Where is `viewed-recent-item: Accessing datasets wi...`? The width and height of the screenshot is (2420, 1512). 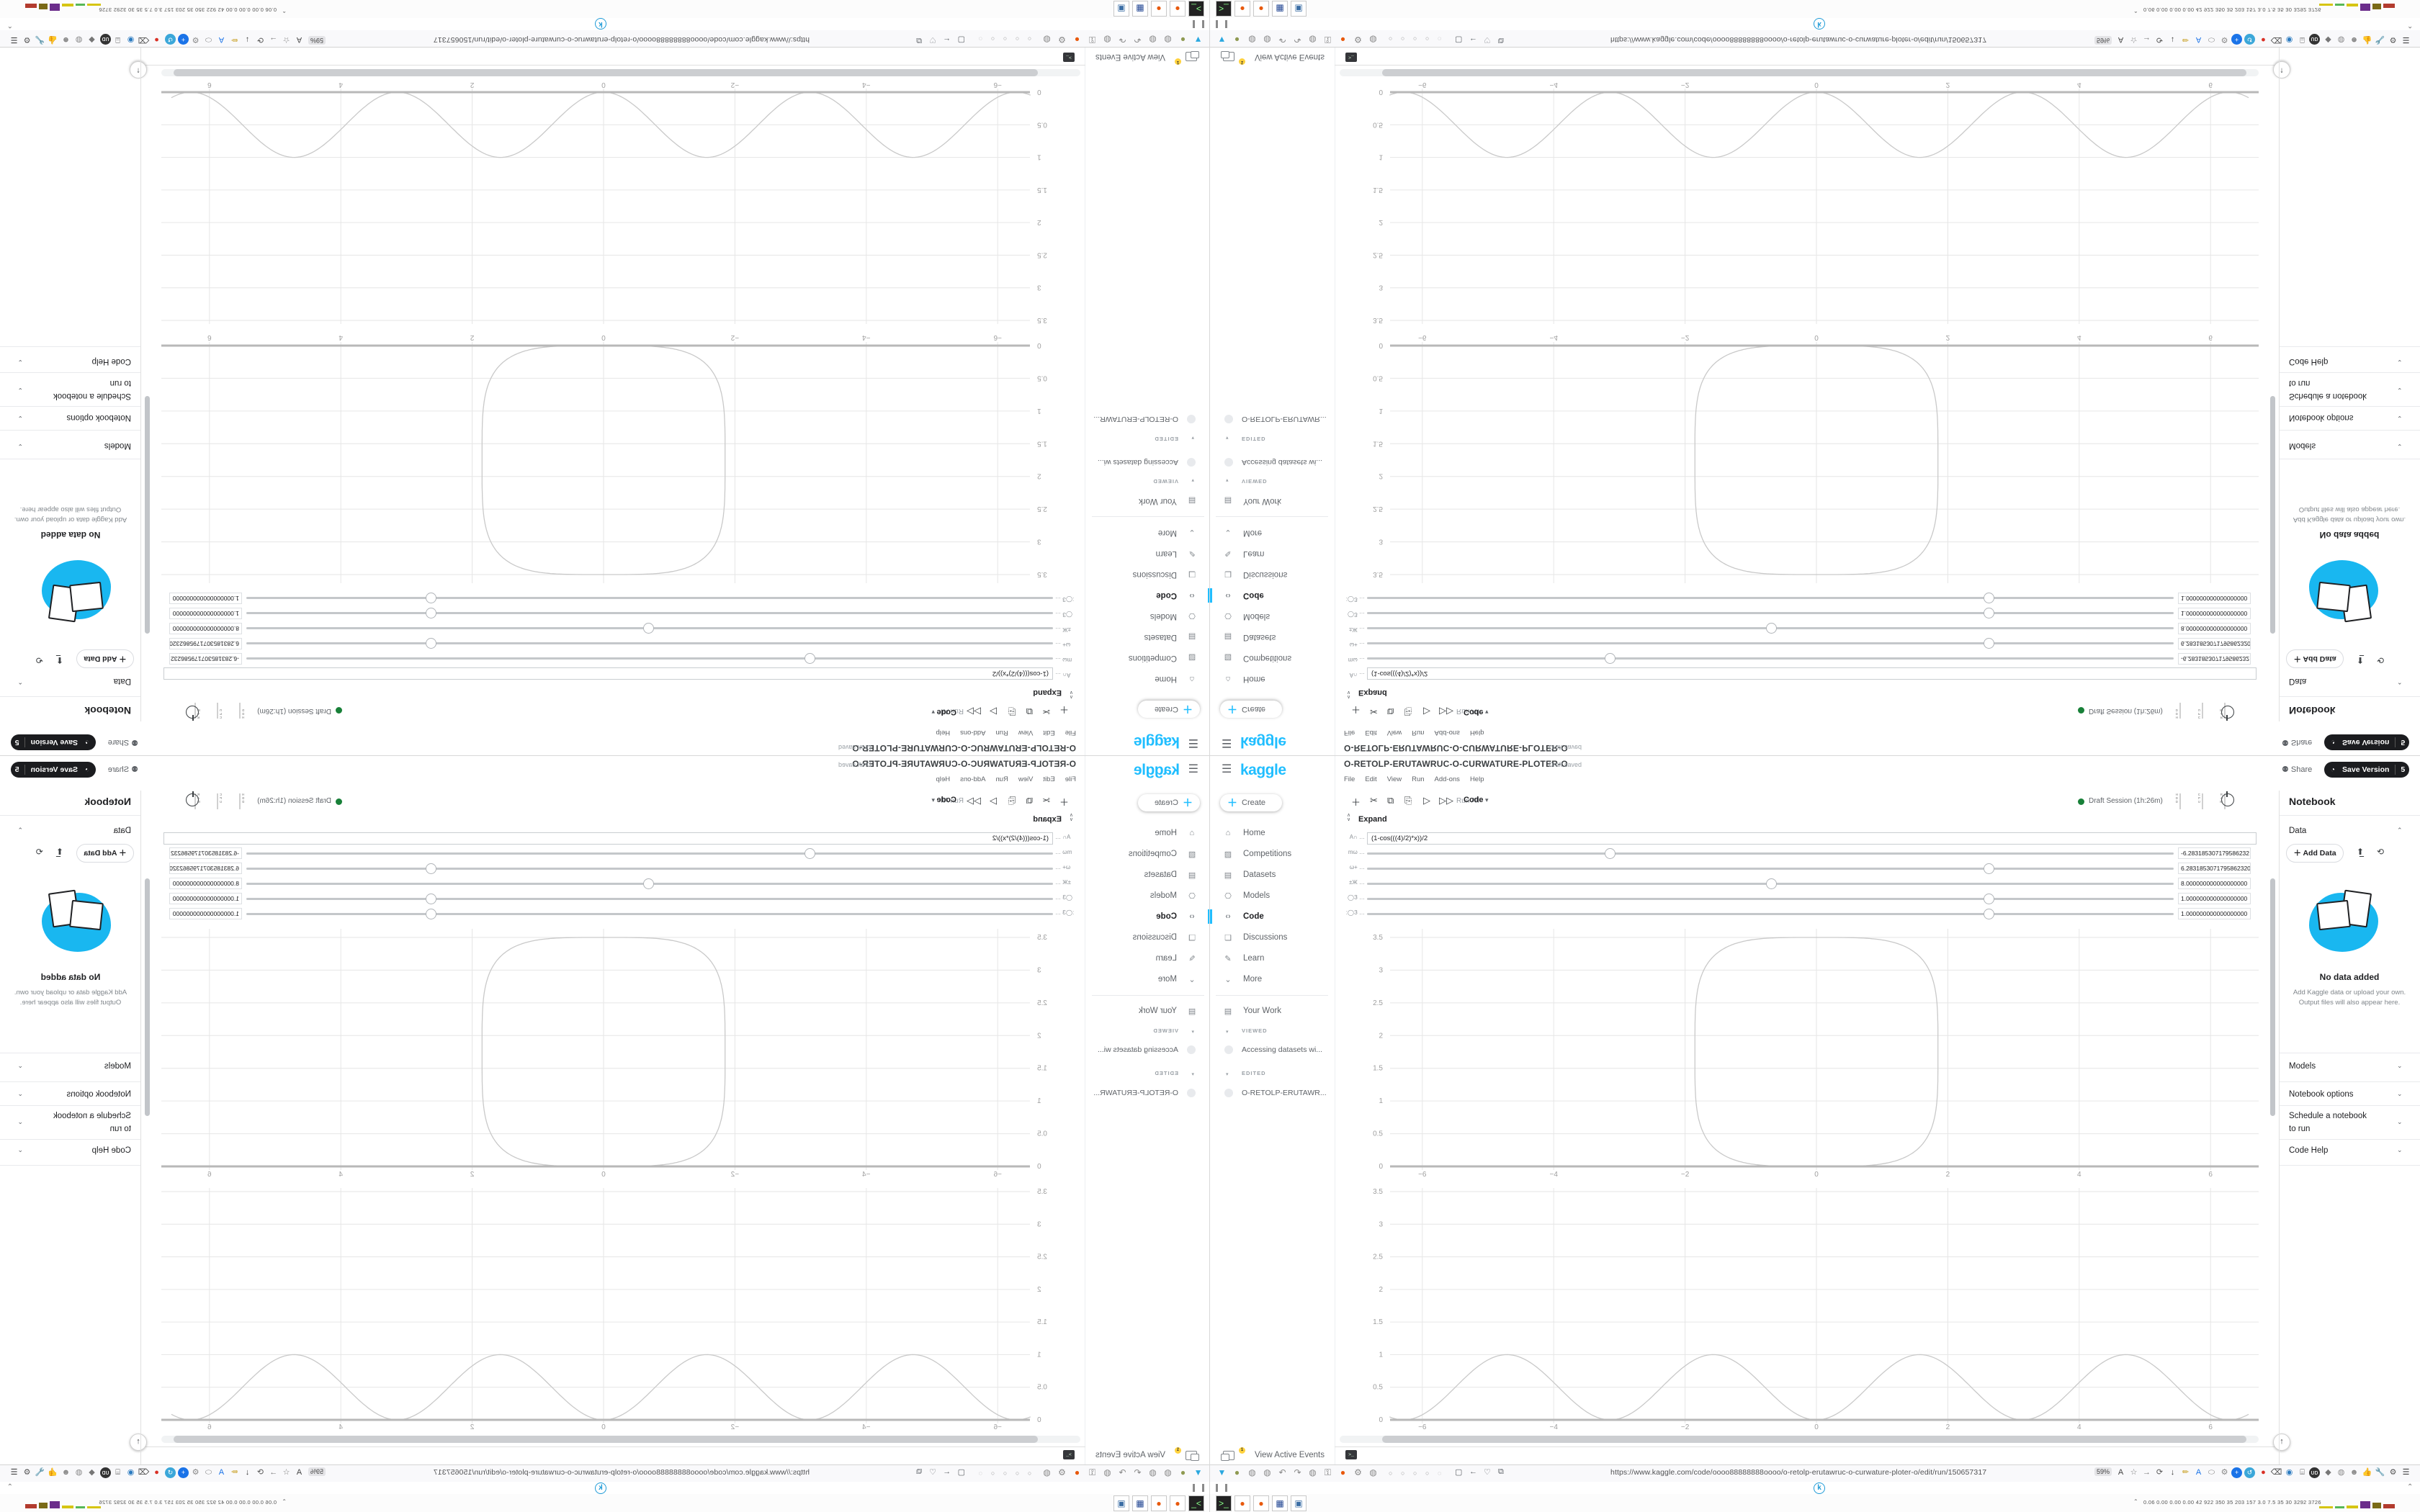 viewed-recent-item: Accessing datasets wi... is located at coordinates (1137, 462).